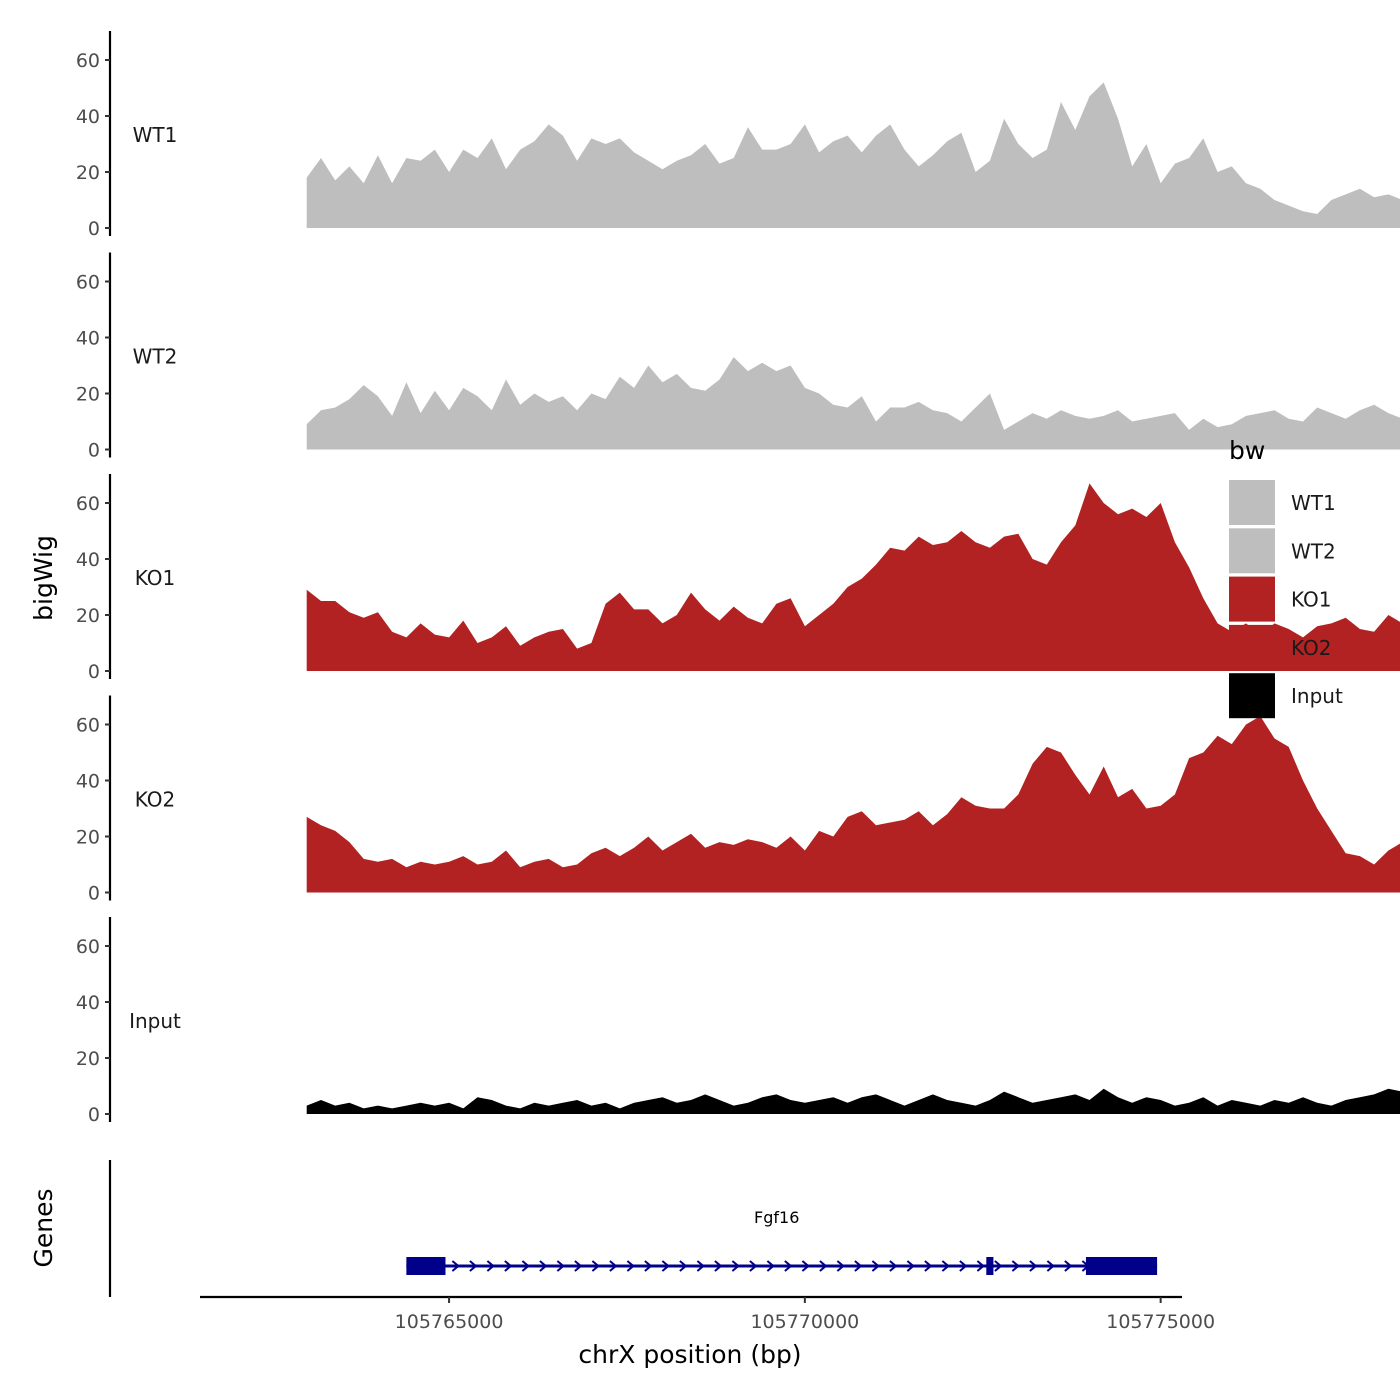  I want to click on gene-name-label: Fgf16, so click(776, 1217).